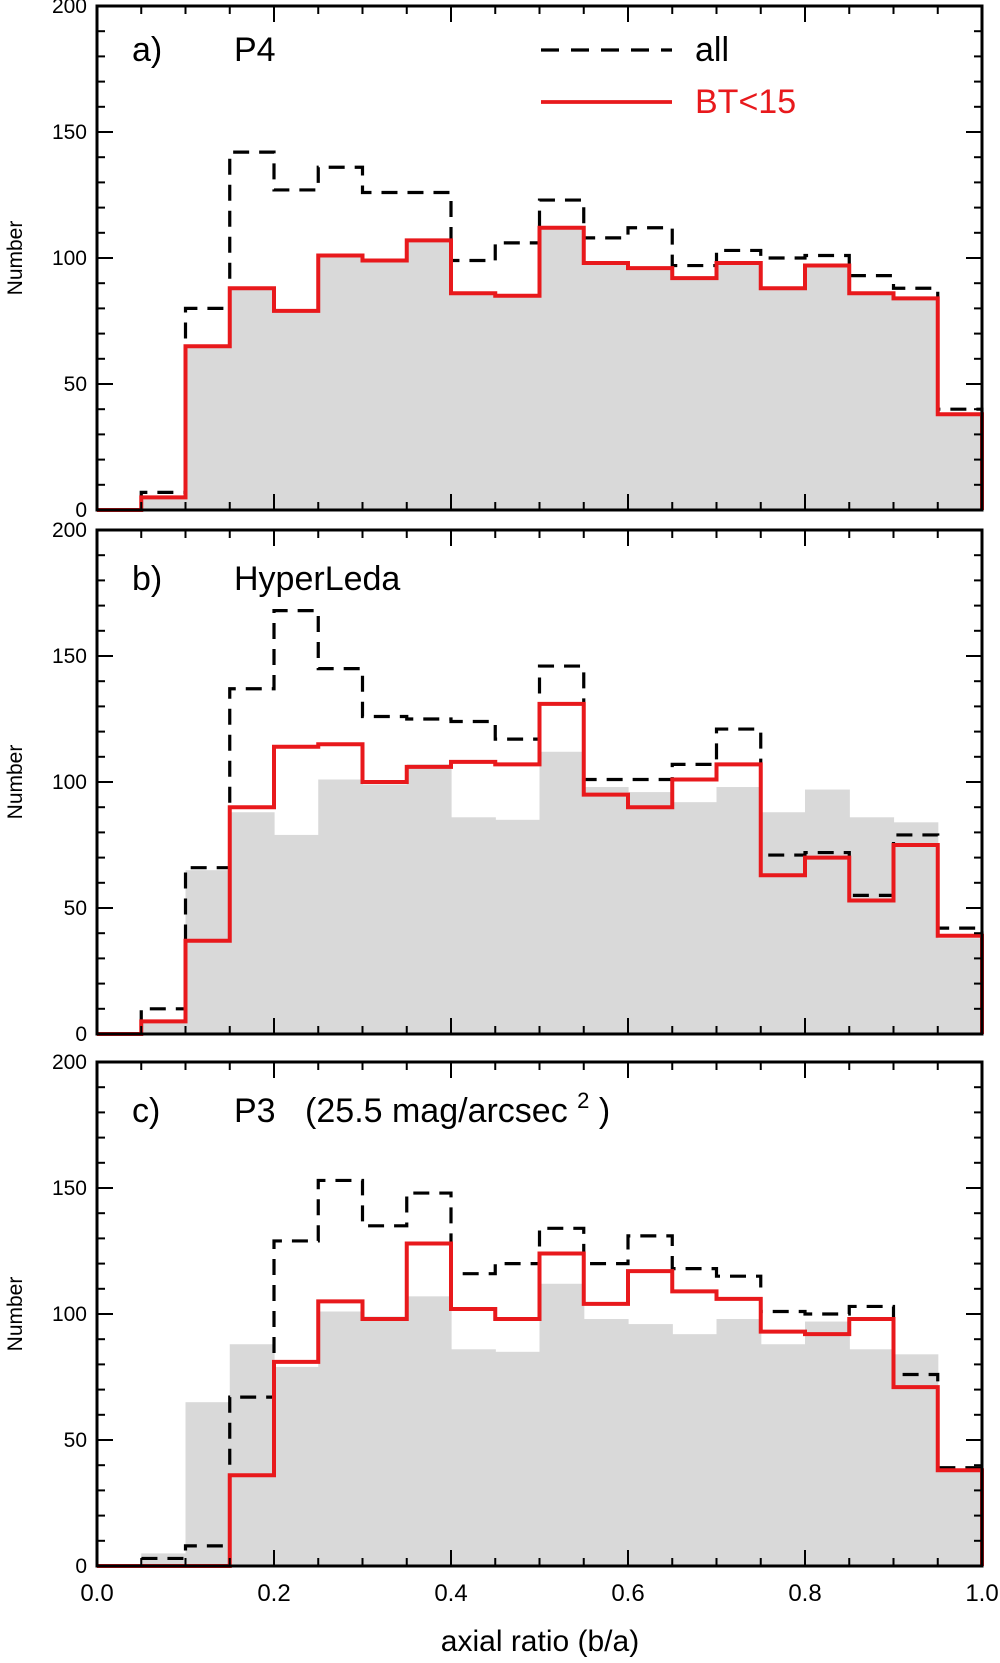  I want to click on panel-c-ytick-label: 150, so click(69, 1188).